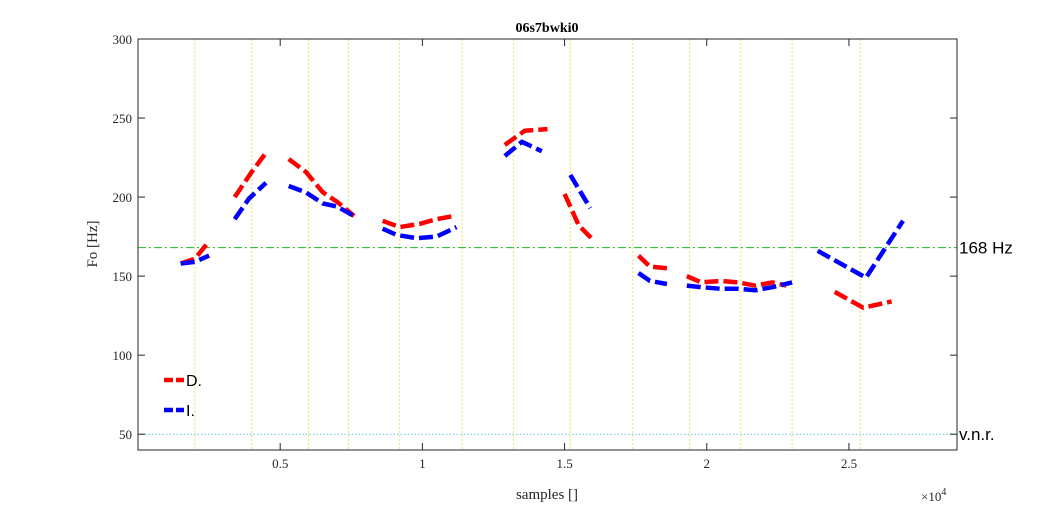  Describe the element at coordinates (123, 118) in the screenshot. I see `y-tick-label-4: 250` at that location.